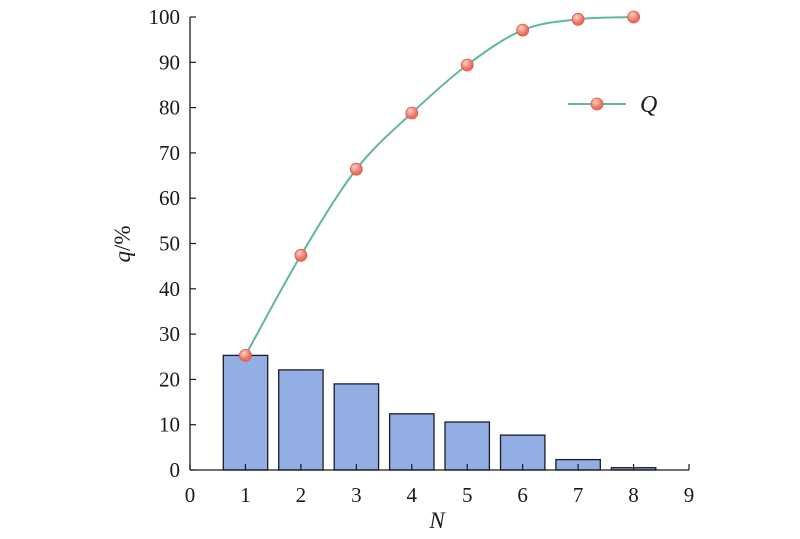 The height and width of the screenshot is (539, 800). I want to click on y-axis-variable: q, so click(122, 257).